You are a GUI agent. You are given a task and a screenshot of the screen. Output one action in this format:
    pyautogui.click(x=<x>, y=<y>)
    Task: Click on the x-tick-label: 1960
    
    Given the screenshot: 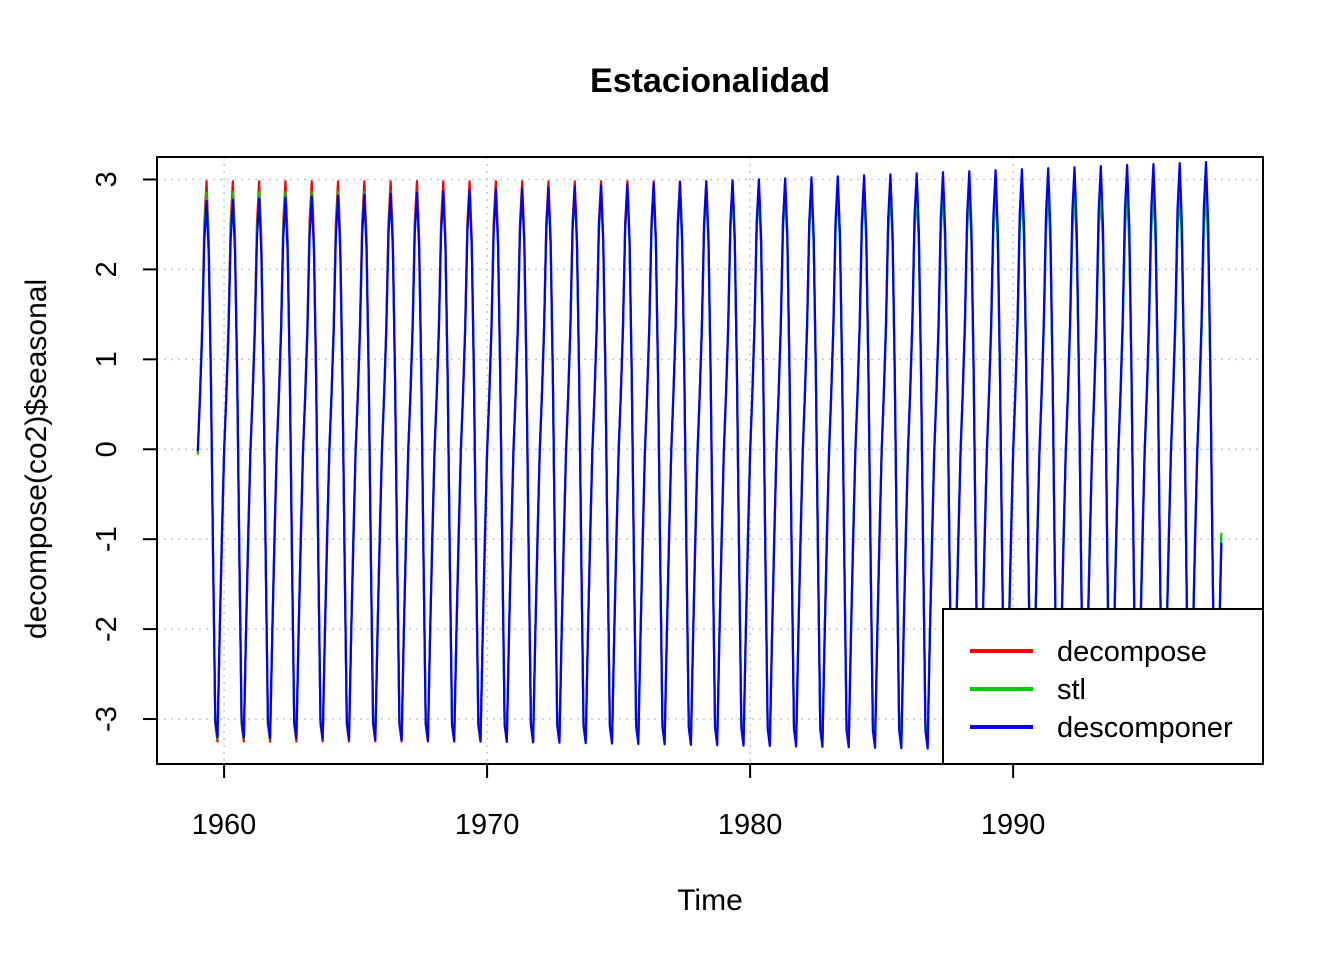 What is the action you would take?
    pyautogui.click(x=224, y=825)
    